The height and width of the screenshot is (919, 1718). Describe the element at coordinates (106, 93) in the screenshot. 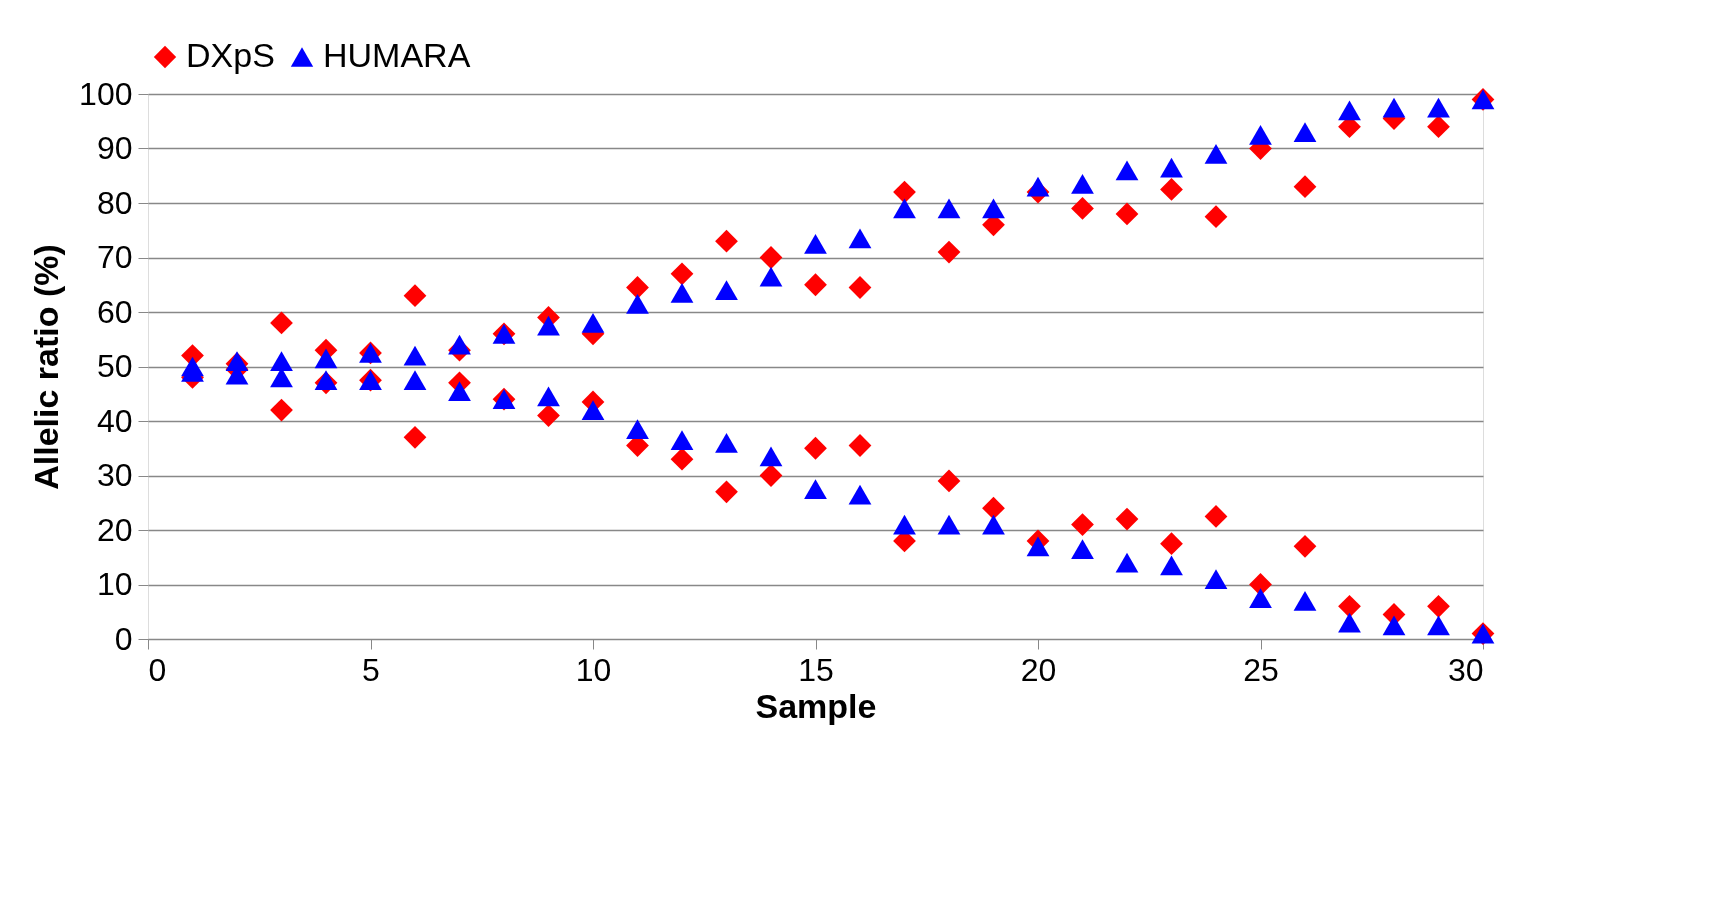

I see `y-tick-label: 100` at that location.